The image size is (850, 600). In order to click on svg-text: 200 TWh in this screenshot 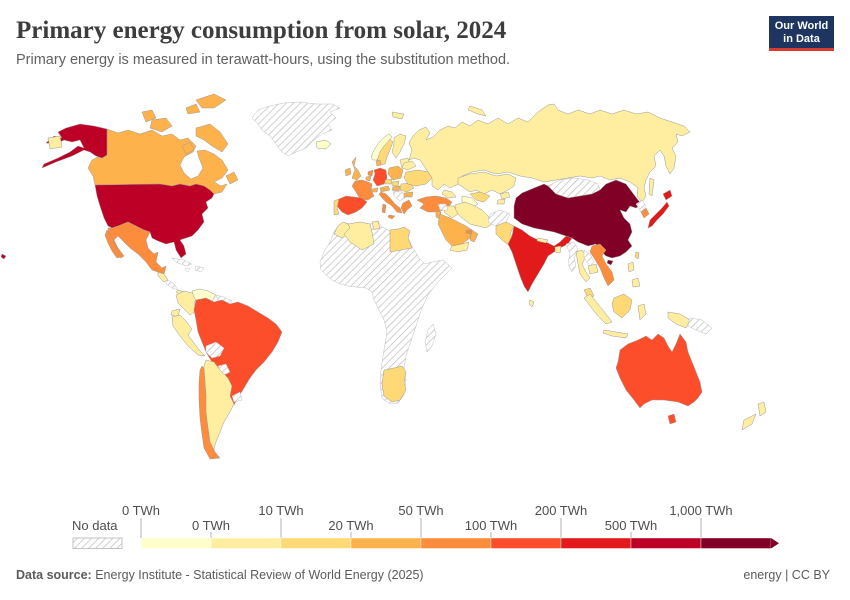, I will do `click(561, 510)`.